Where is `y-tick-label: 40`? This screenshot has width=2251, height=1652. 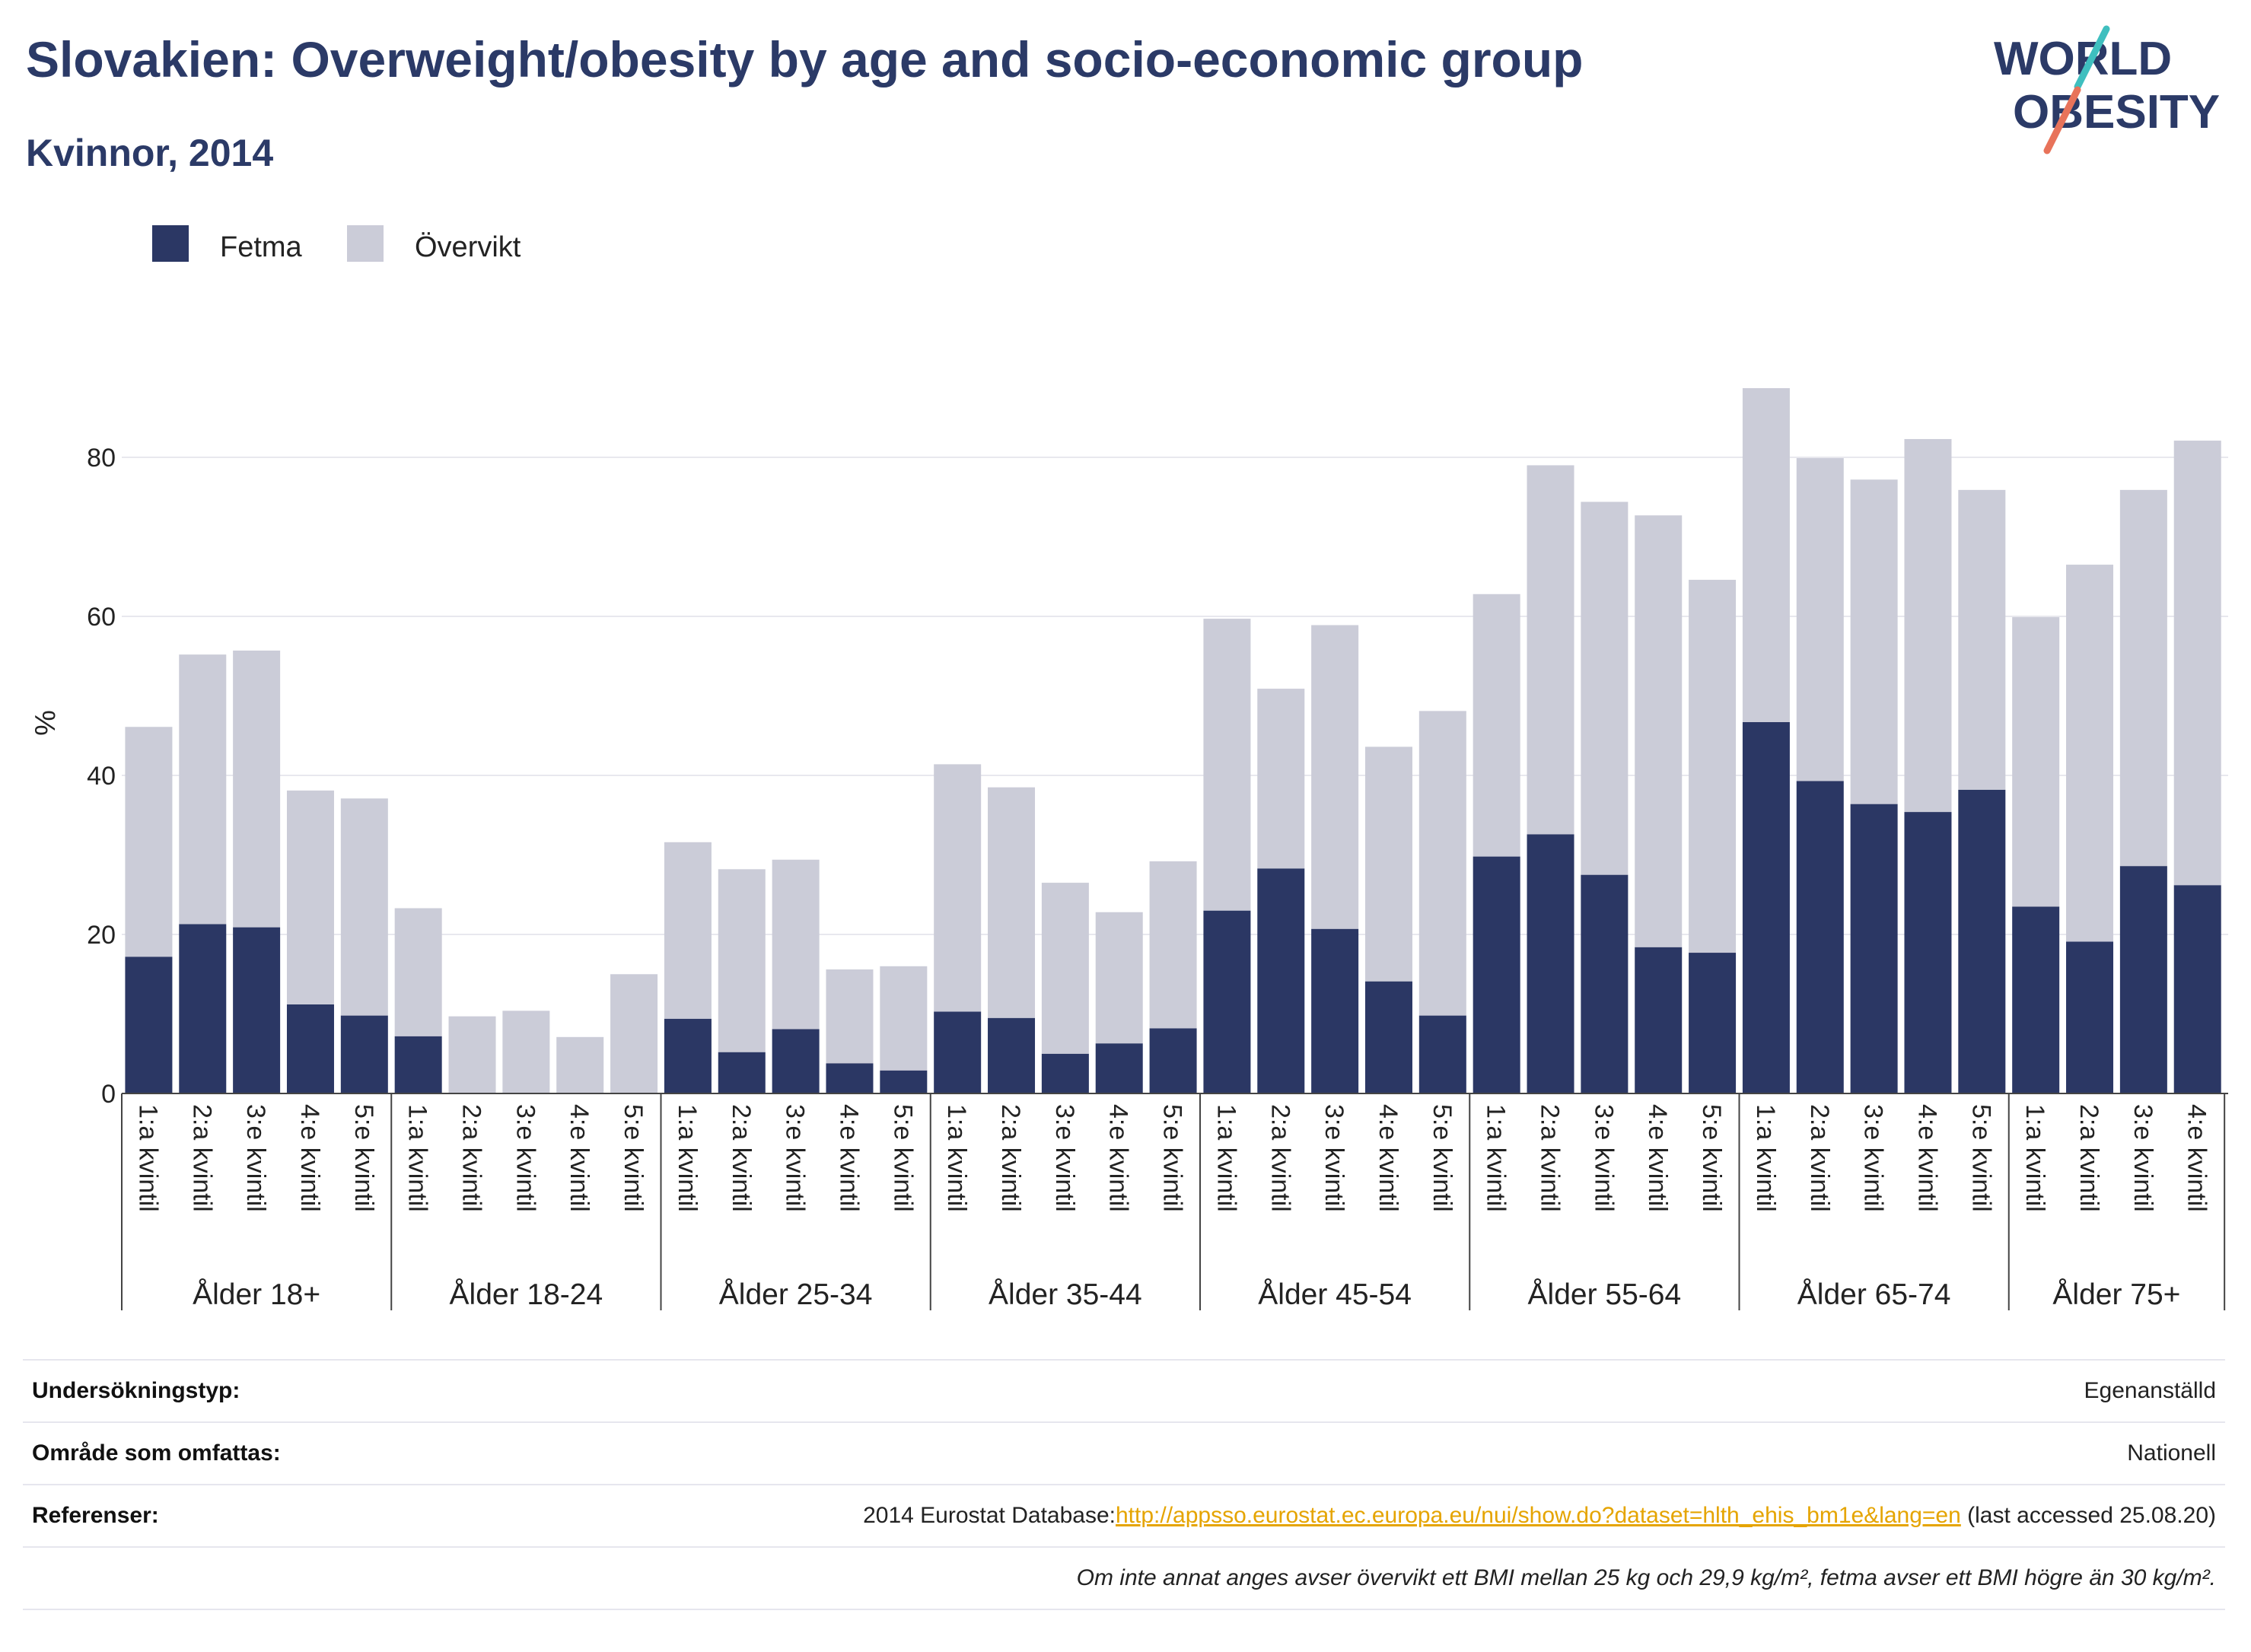 y-tick-label: 40 is located at coordinates (101, 776).